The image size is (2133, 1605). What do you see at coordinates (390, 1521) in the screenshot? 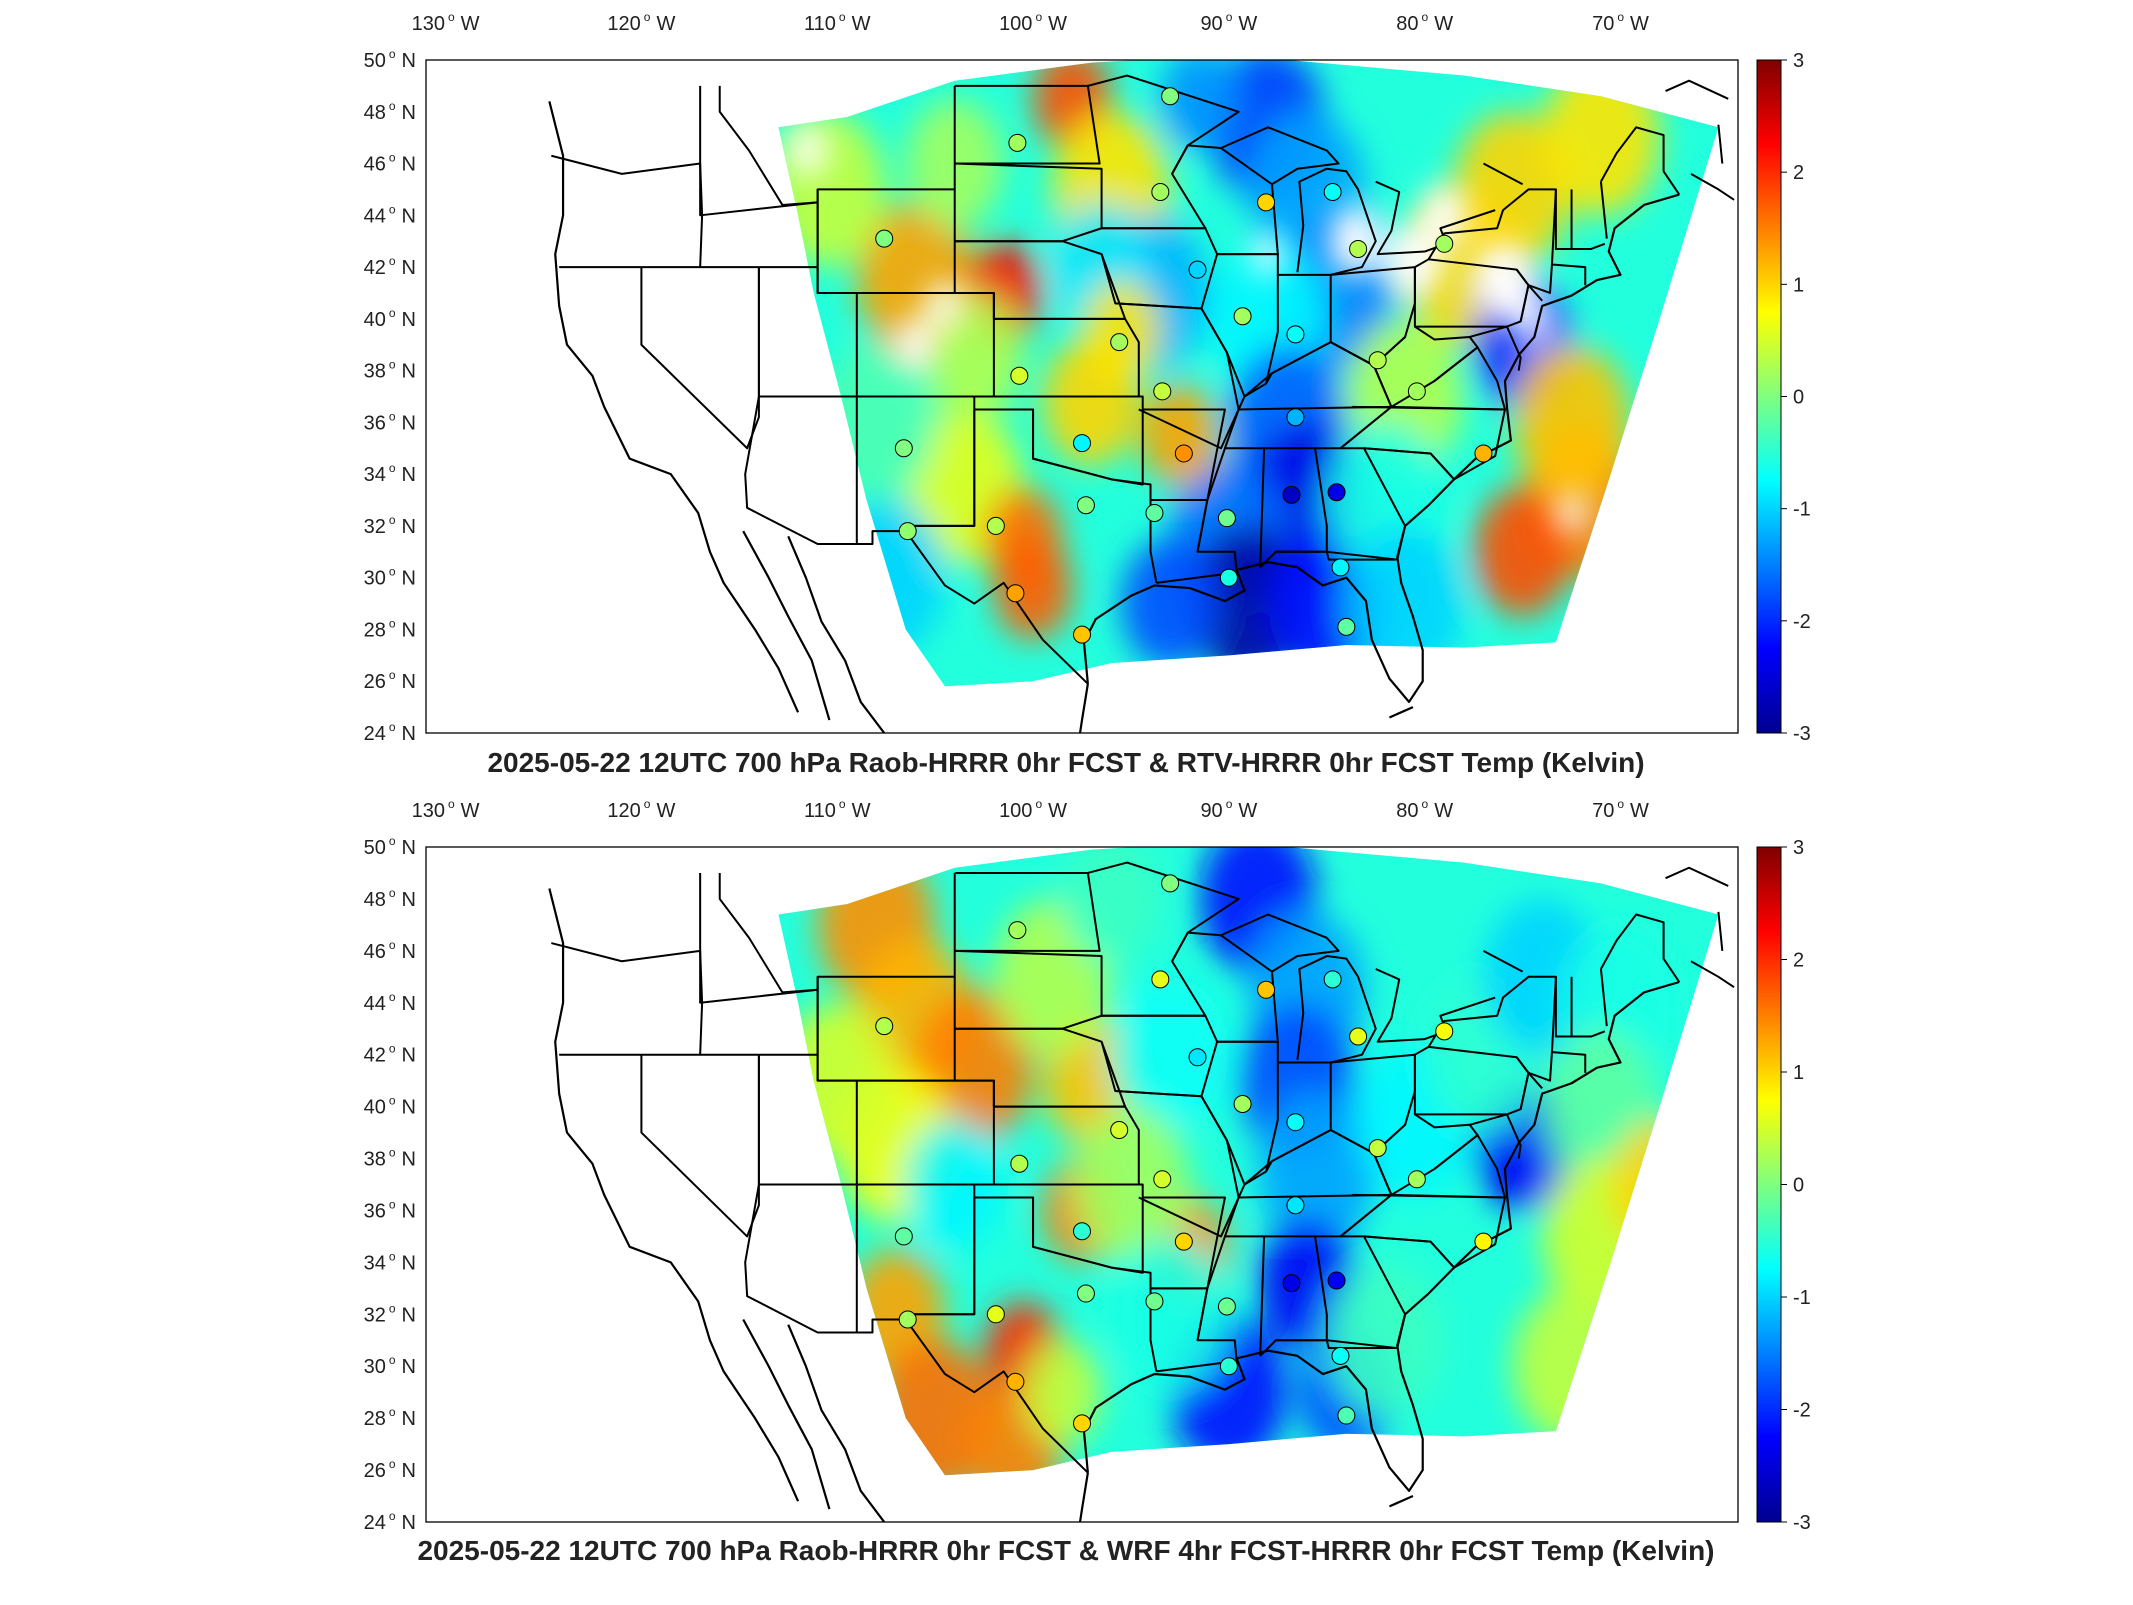
I see `latitude-tick-label: 24 o N` at bounding box center [390, 1521].